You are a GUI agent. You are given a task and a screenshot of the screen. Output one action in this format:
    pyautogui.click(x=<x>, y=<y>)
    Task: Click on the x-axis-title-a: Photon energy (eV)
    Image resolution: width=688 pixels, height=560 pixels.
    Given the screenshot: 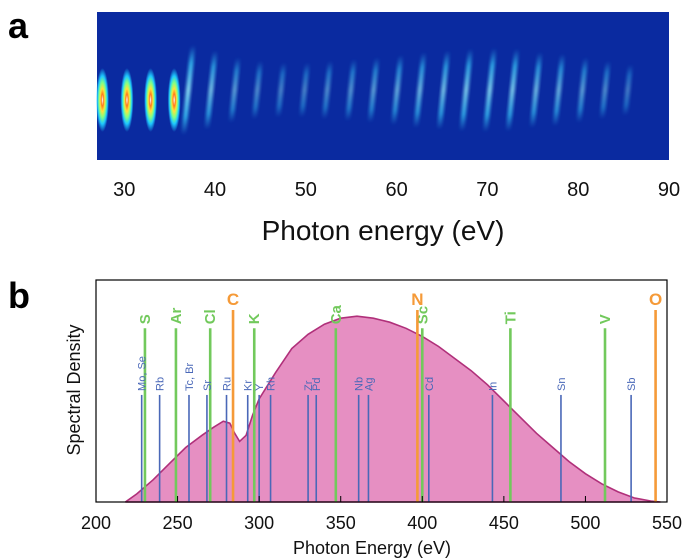 What is the action you would take?
    pyautogui.click(x=383, y=230)
    